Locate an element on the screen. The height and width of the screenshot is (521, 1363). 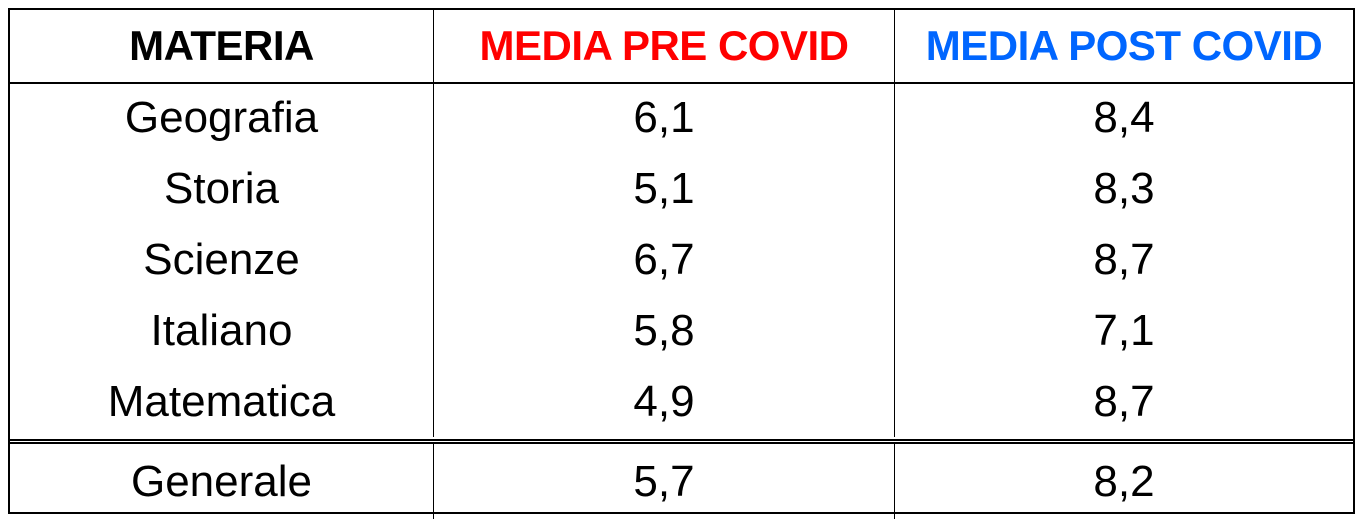
cell-pre-covid: 6,7 is located at coordinates (663, 259).